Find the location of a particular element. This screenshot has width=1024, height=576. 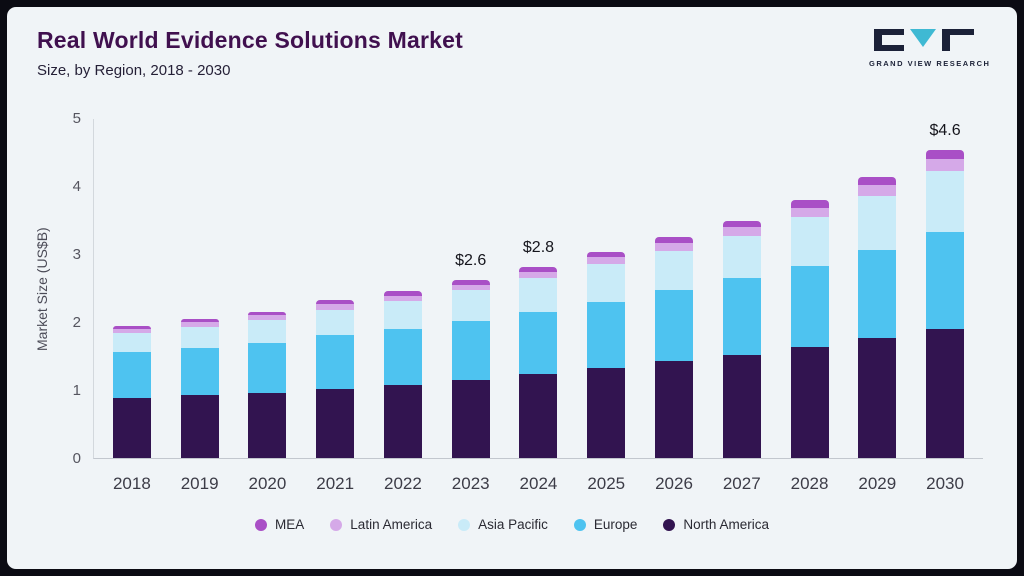

bar-stack-2018 is located at coordinates (131, 391).